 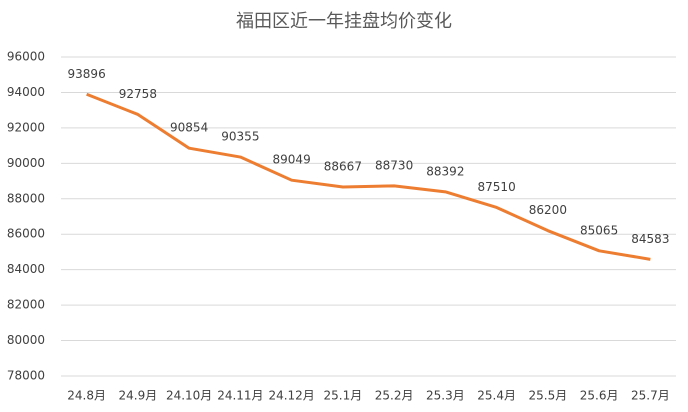 What do you see at coordinates (26, 92) in the screenshot?
I see `y-tick-label: 94000` at bounding box center [26, 92].